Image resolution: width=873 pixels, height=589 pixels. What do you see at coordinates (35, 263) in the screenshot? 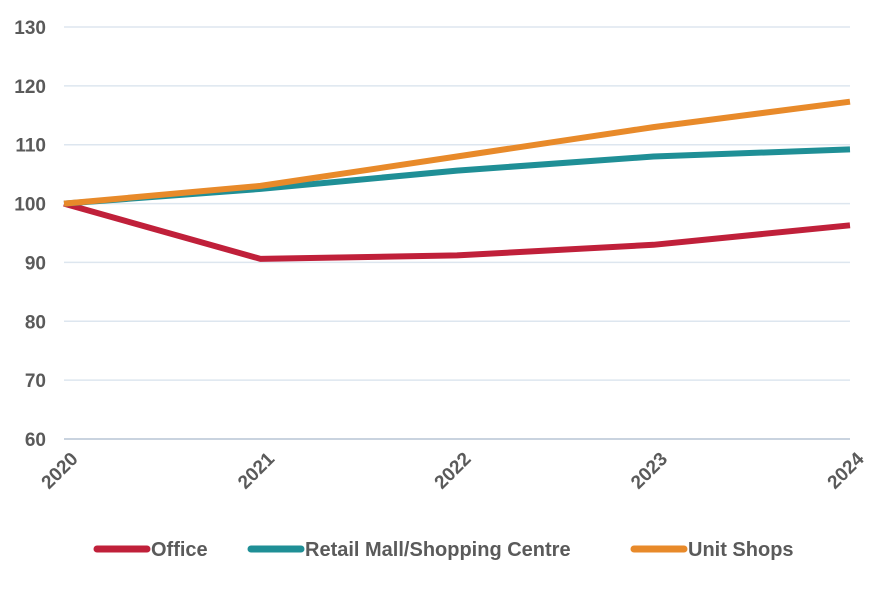
I see `y-tick-label: 90` at bounding box center [35, 263].